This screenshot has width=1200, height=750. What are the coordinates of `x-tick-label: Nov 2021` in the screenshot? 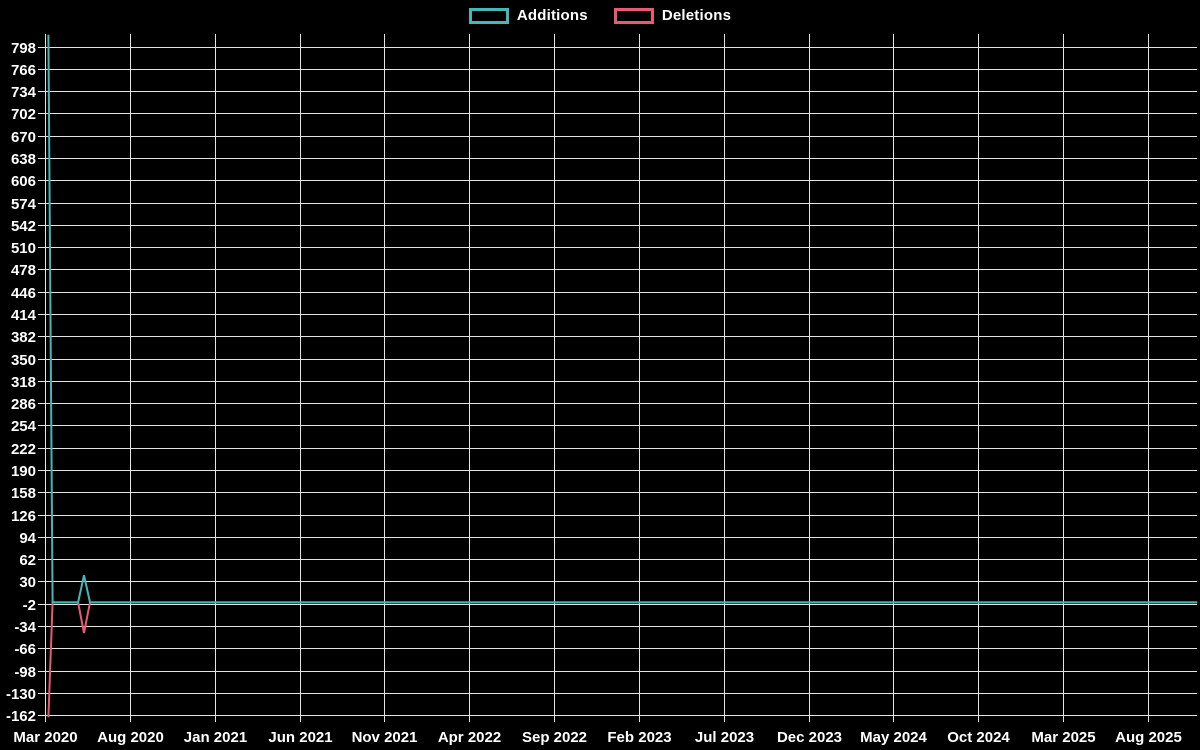 It's located at (385, 737).